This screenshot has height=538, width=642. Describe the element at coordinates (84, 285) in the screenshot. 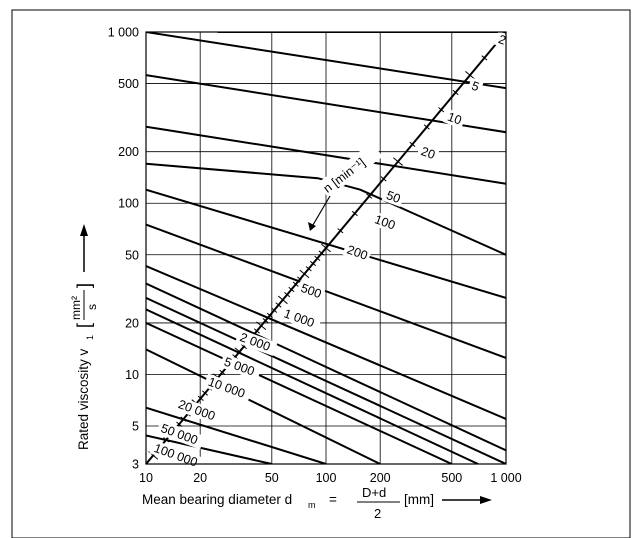

I see `y-axis-label-bracket-close: ]` at that location.